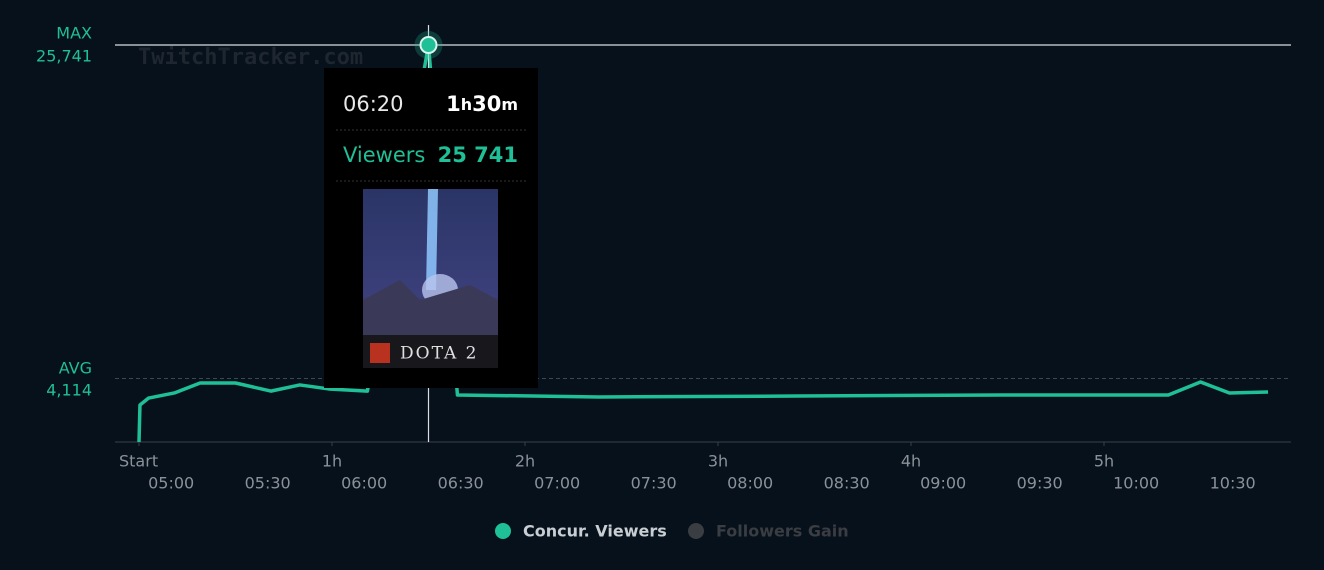 Image resolution: width=1324 pixels, height=570 pixels. What do you see at coordinates (847, 483) in the screenshot?
I see `x-clock-label: 08:30` at bounding box center [847, 483].